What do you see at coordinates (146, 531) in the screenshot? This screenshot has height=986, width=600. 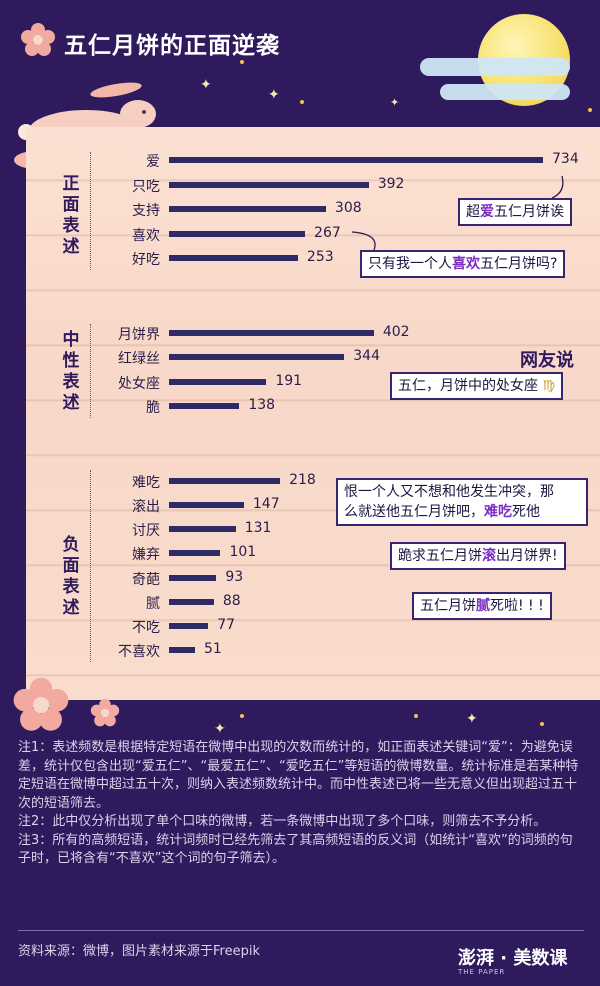 I see `category-label: 讨厌` at bounding box center [146, 531].